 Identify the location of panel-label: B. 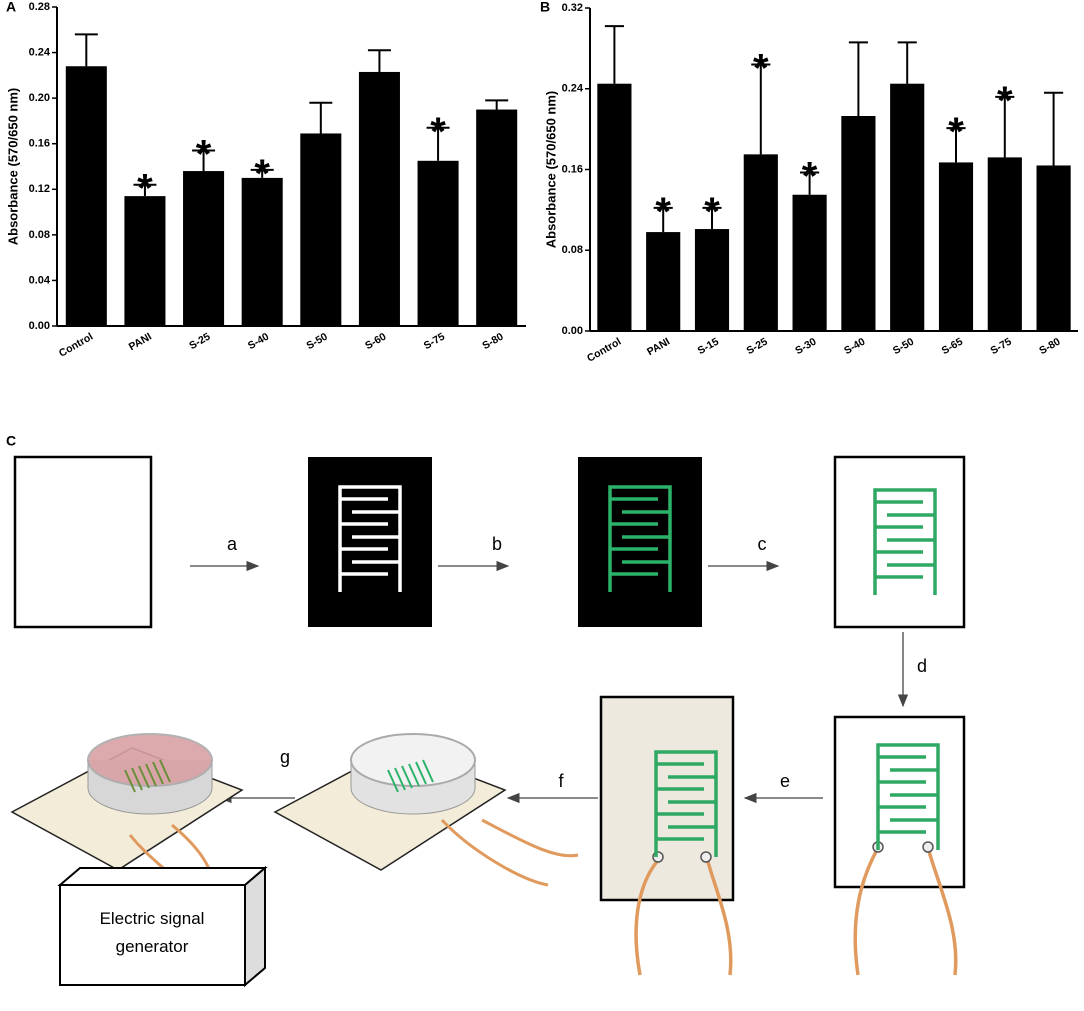
(545, 7).